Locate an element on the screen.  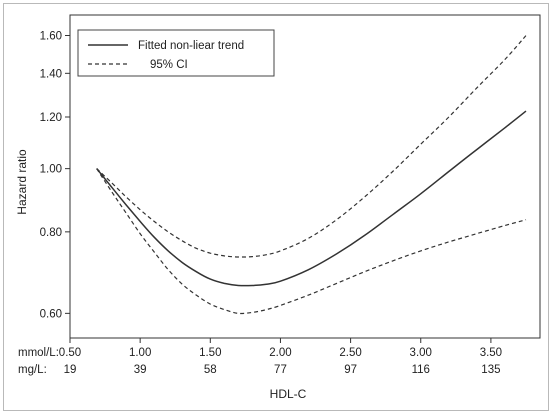
x-axis-label: HDL-C is located at coordinates (288, 394).